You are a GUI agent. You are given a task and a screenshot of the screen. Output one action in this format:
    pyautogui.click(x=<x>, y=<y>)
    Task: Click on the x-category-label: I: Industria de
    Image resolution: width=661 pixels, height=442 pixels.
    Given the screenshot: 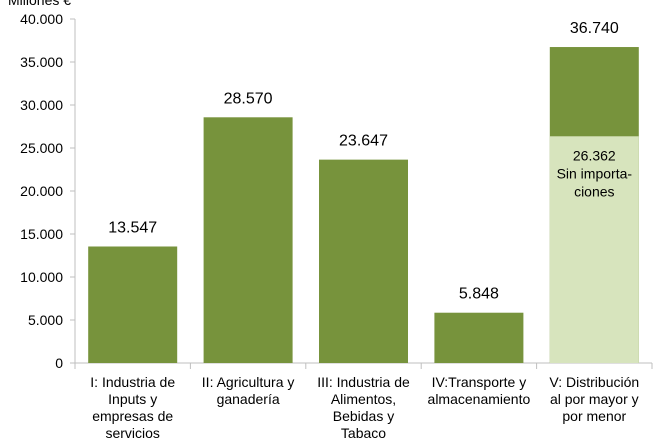 What is the action you would take?
    pyautogui.click(x=132, y=382)
    